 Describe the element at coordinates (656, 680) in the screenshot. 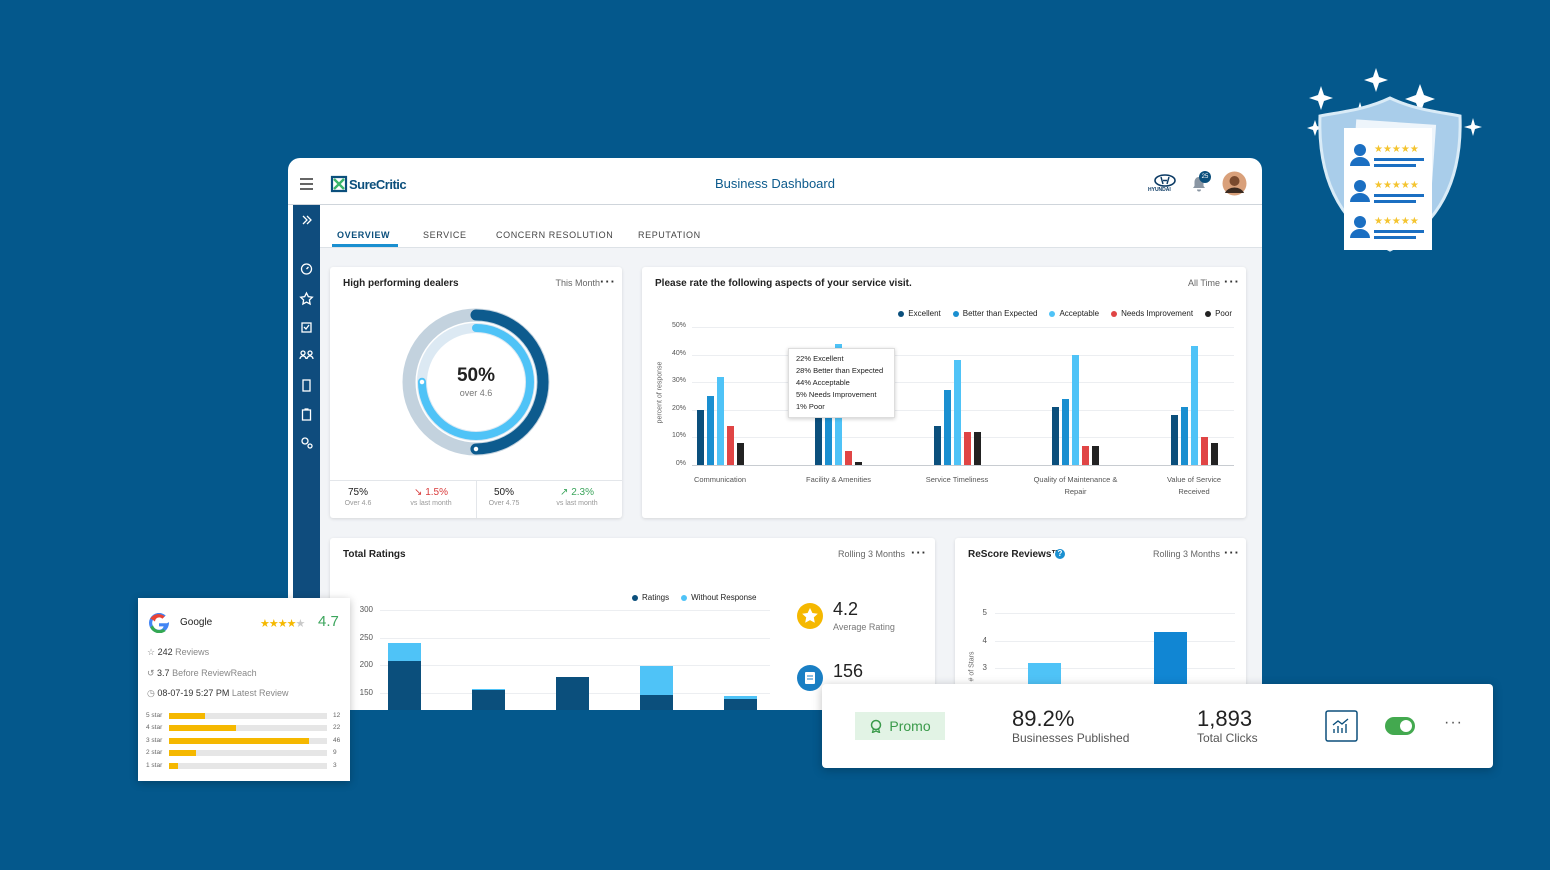

I see `bar-segment` at that location.